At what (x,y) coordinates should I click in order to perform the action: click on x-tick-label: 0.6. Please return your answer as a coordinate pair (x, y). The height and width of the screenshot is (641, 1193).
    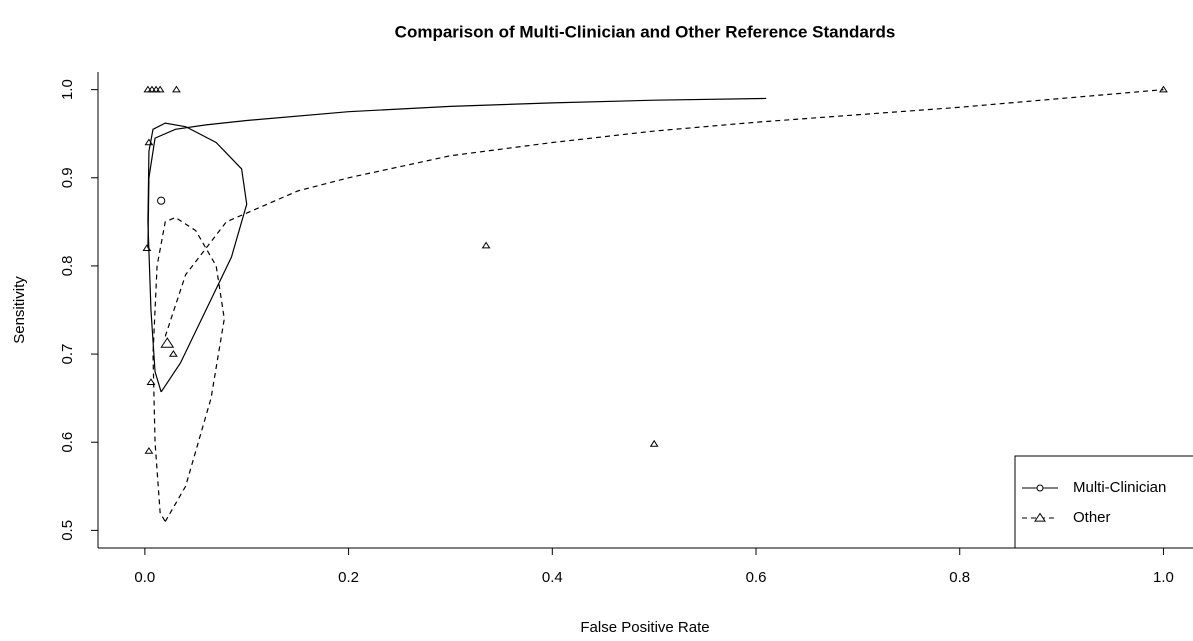
    Looking at the image, I should click on (756, 577).